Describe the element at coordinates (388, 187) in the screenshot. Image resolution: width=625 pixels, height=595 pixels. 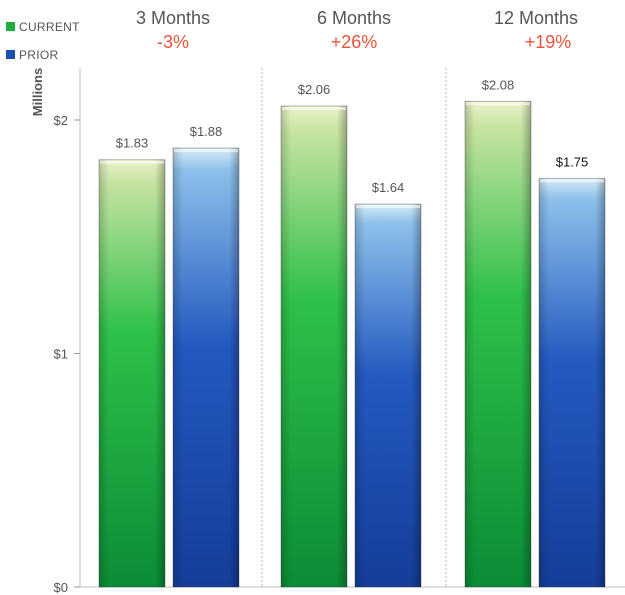
I see `value-label-prior-1: $1.64` at that location.